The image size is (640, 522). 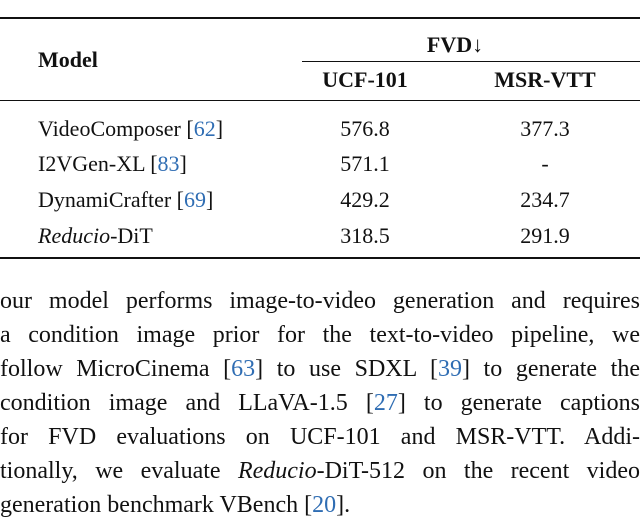 I want to click on citation: 39, so click(x=449, y=369).